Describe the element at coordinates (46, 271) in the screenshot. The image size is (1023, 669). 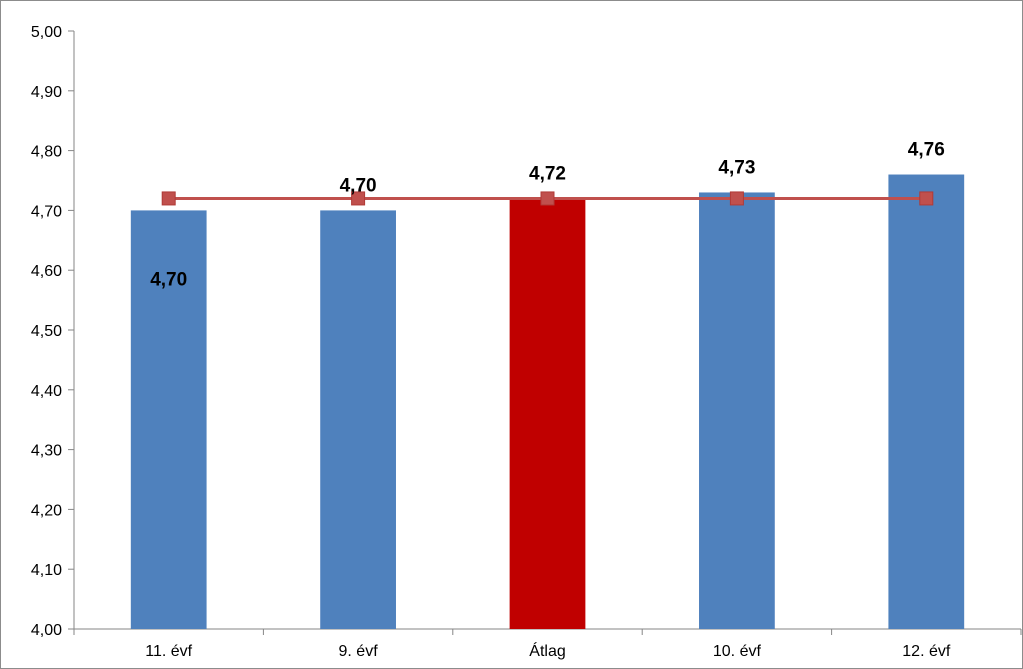
I see `y-tick-label: 4,60` at that location.